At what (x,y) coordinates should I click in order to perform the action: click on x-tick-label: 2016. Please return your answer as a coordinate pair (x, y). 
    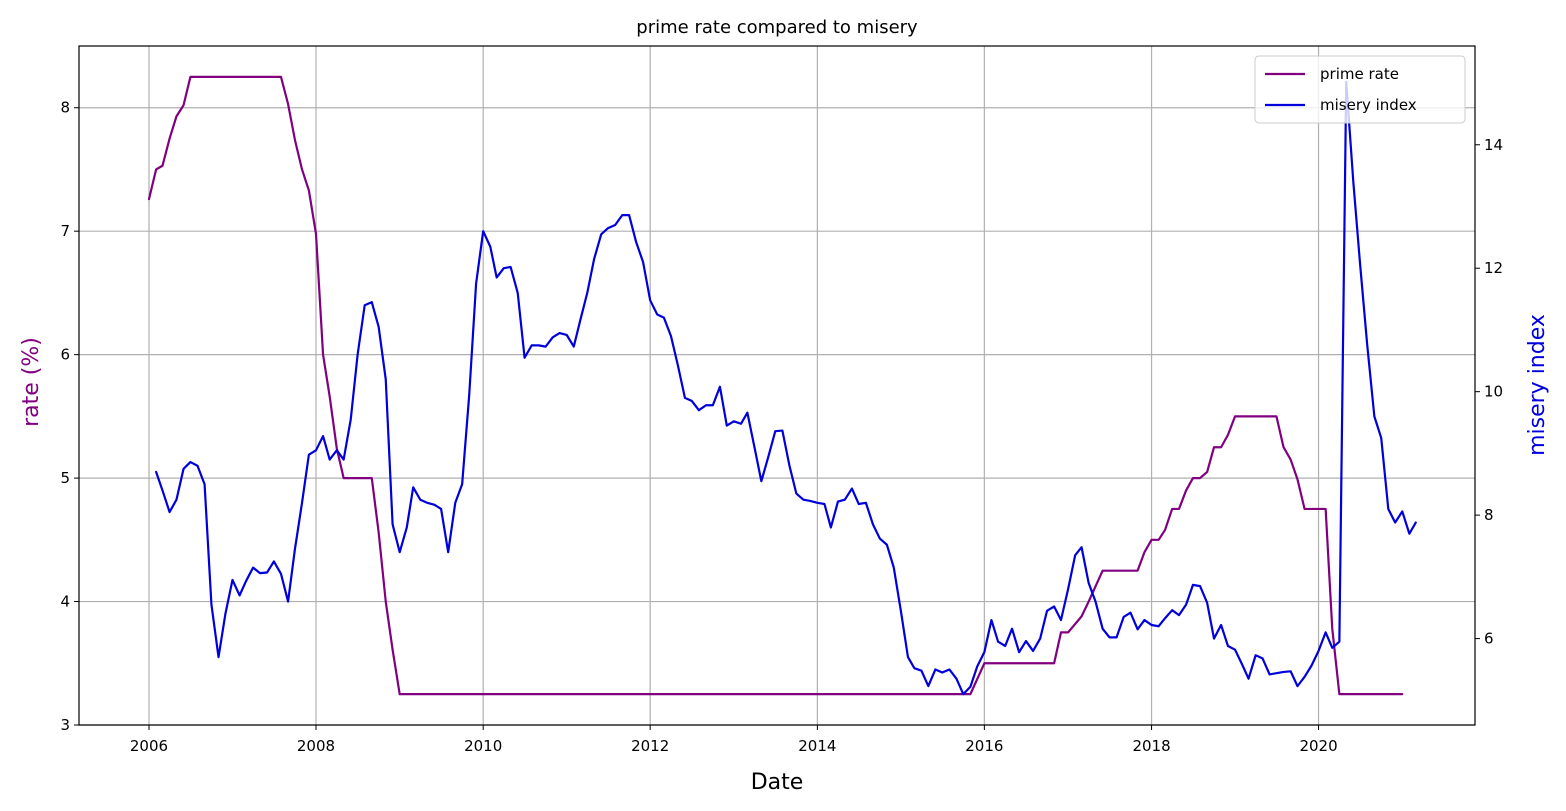
    Looking at the image, I should click on (984, 746).